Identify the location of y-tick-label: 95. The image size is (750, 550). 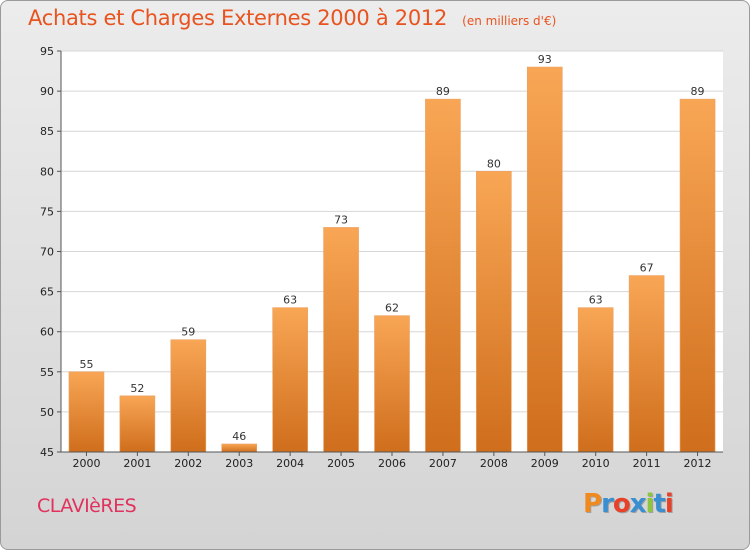
(47, 51).